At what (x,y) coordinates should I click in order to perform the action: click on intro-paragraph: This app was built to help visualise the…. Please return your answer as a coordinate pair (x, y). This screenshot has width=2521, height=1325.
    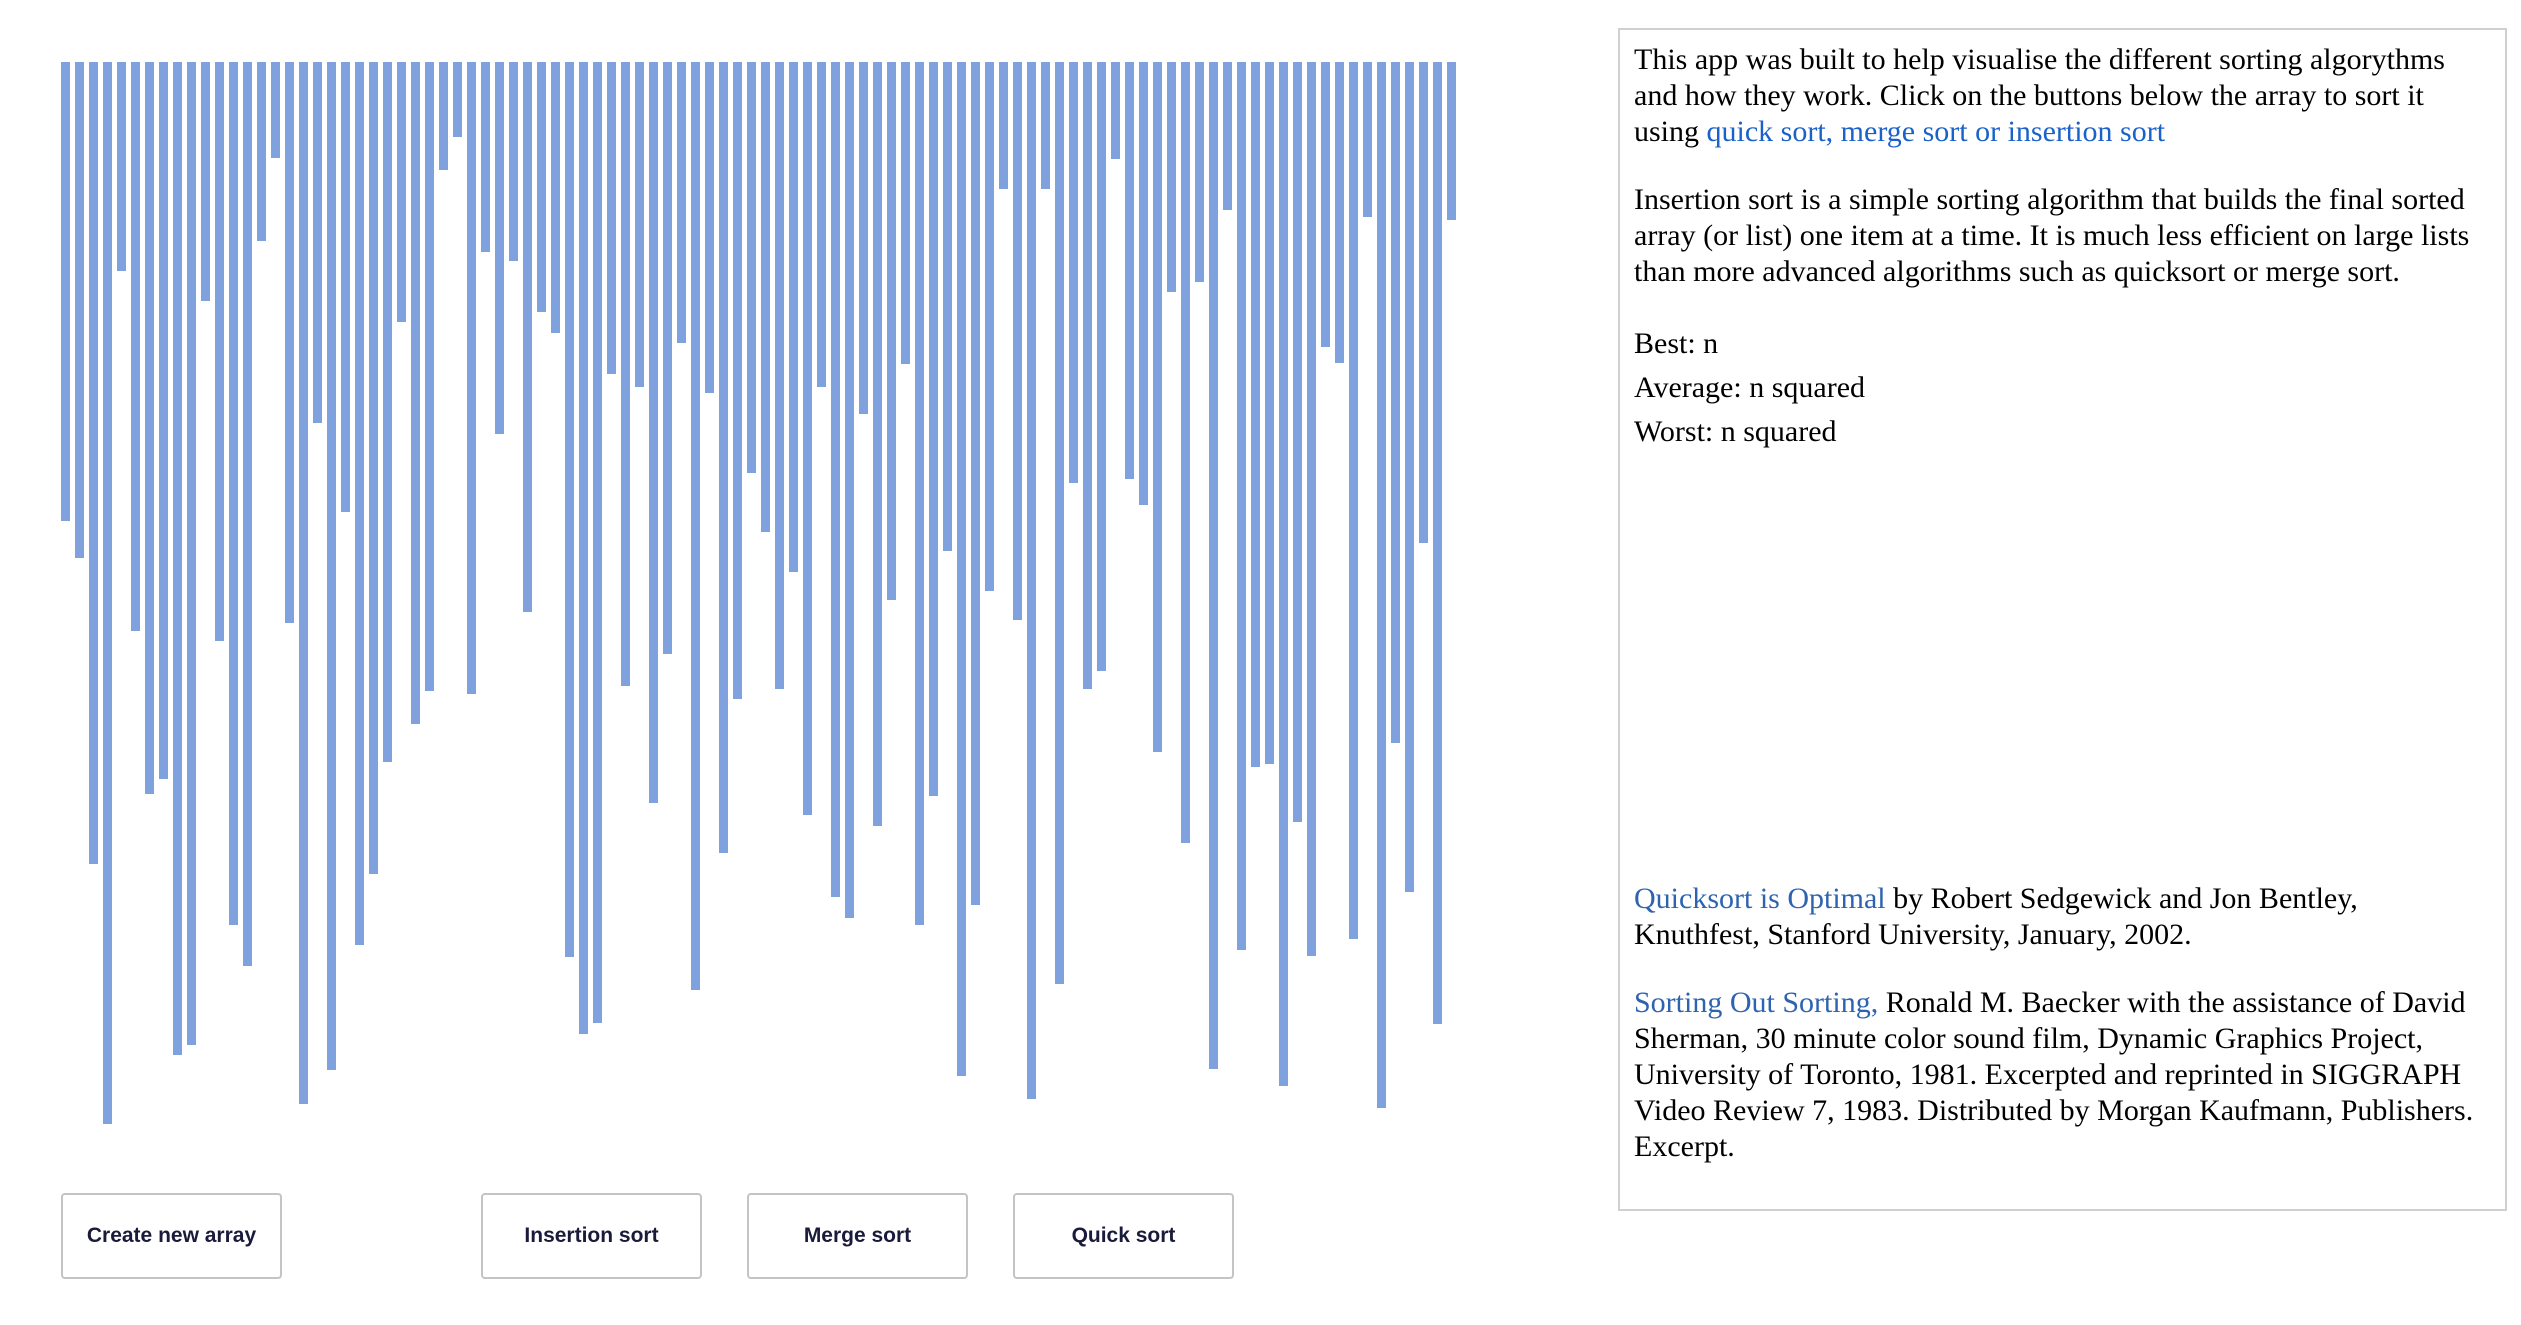
    Looking at the image, I should click on (2062, 96).